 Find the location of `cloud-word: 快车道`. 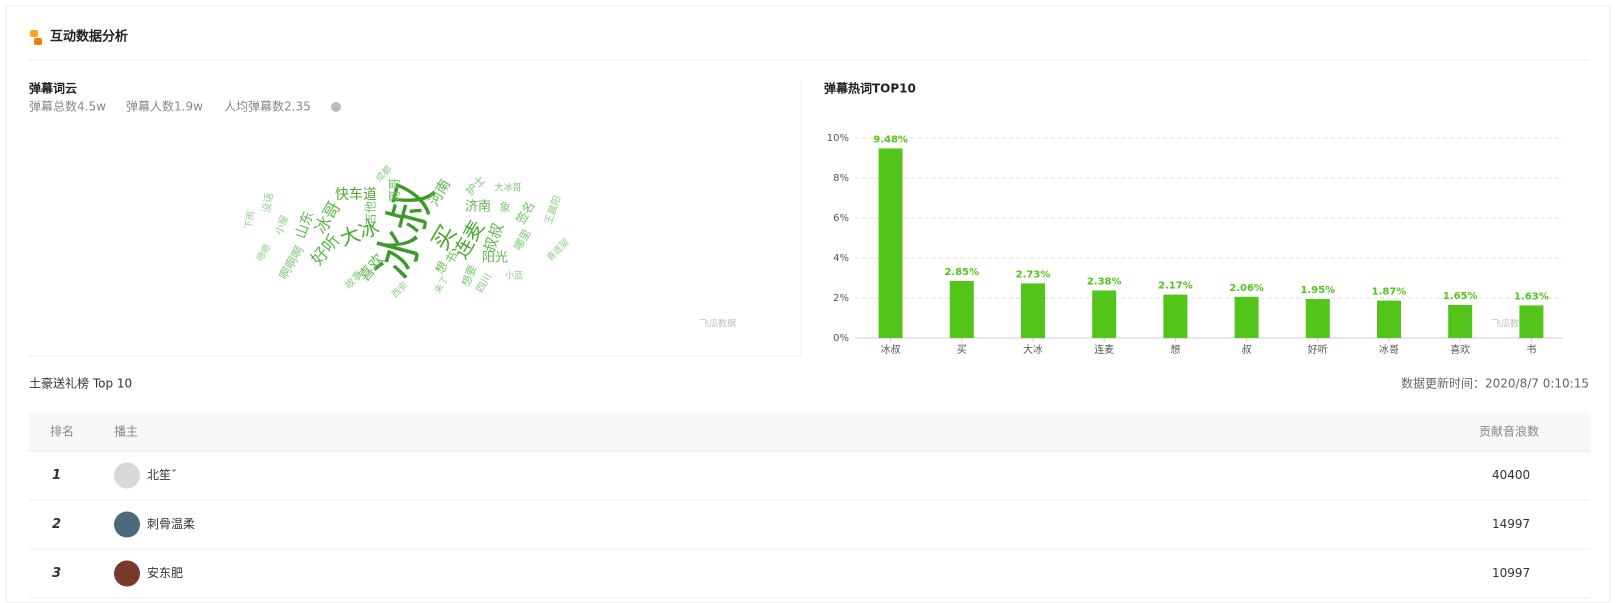

cloud-word: 快车道 is located at coordinates (356, 194).